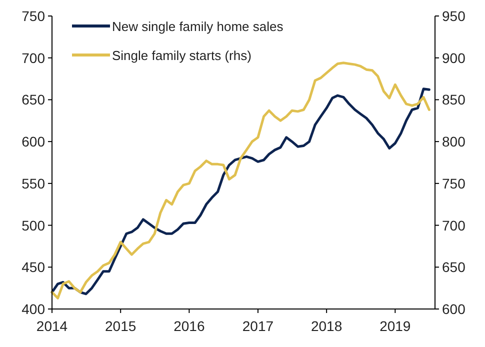  What do you see at coordinates (454, 58) in the screenshot?
I see `y2-tick-label: 900` at bounding box center [454, 58].